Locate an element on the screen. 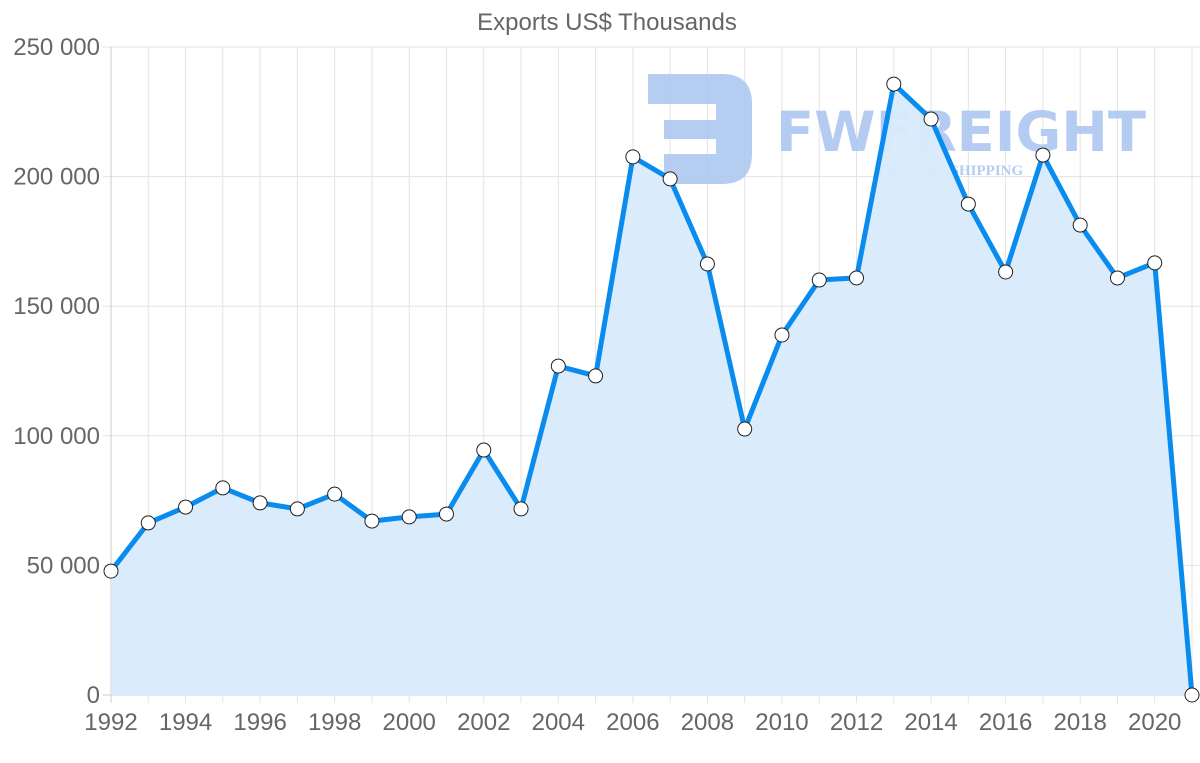  x-tick-label: 1994 is located at coordinates (185, 722).